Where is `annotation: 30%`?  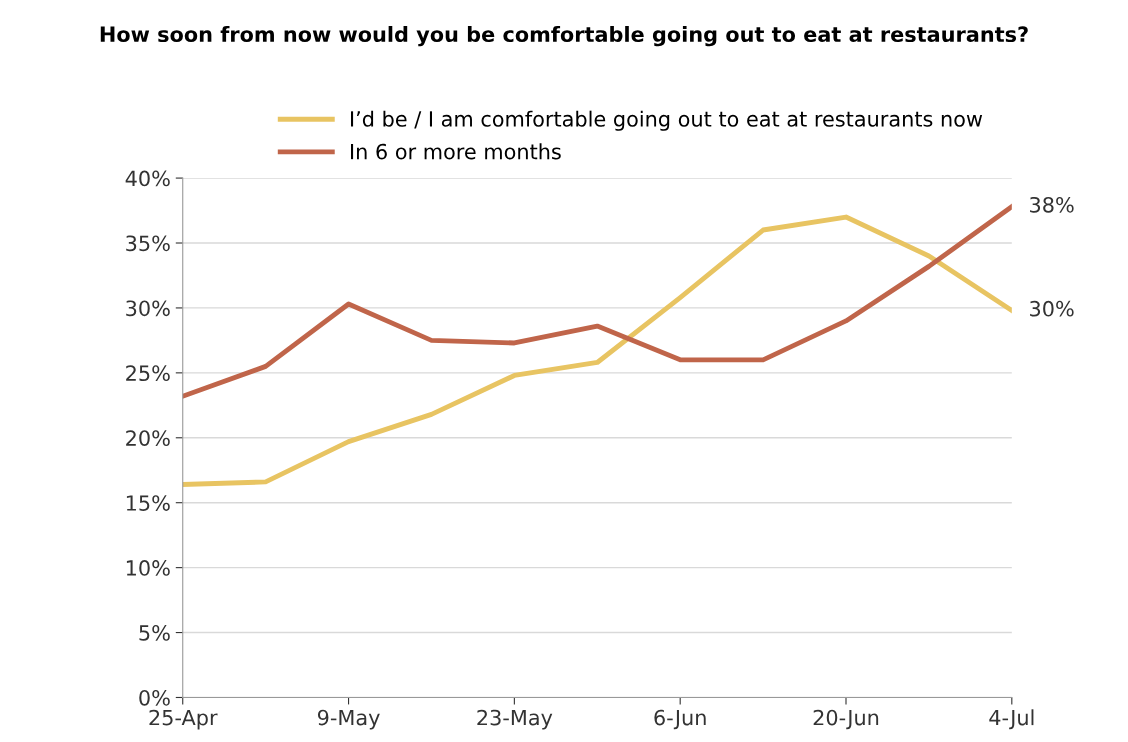
annotation: 30% is located at coordinates (1052, 308).